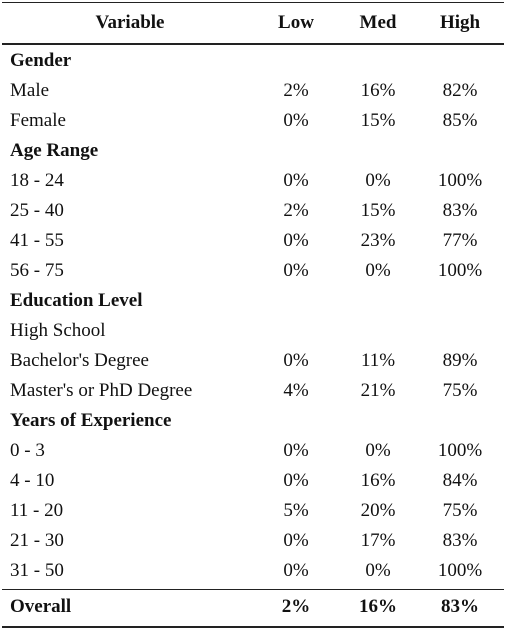 Image resolution: width=506 pixels, height=632 pixels. I want to click on row-label: Bachelor's Degree, so click(79, 360).